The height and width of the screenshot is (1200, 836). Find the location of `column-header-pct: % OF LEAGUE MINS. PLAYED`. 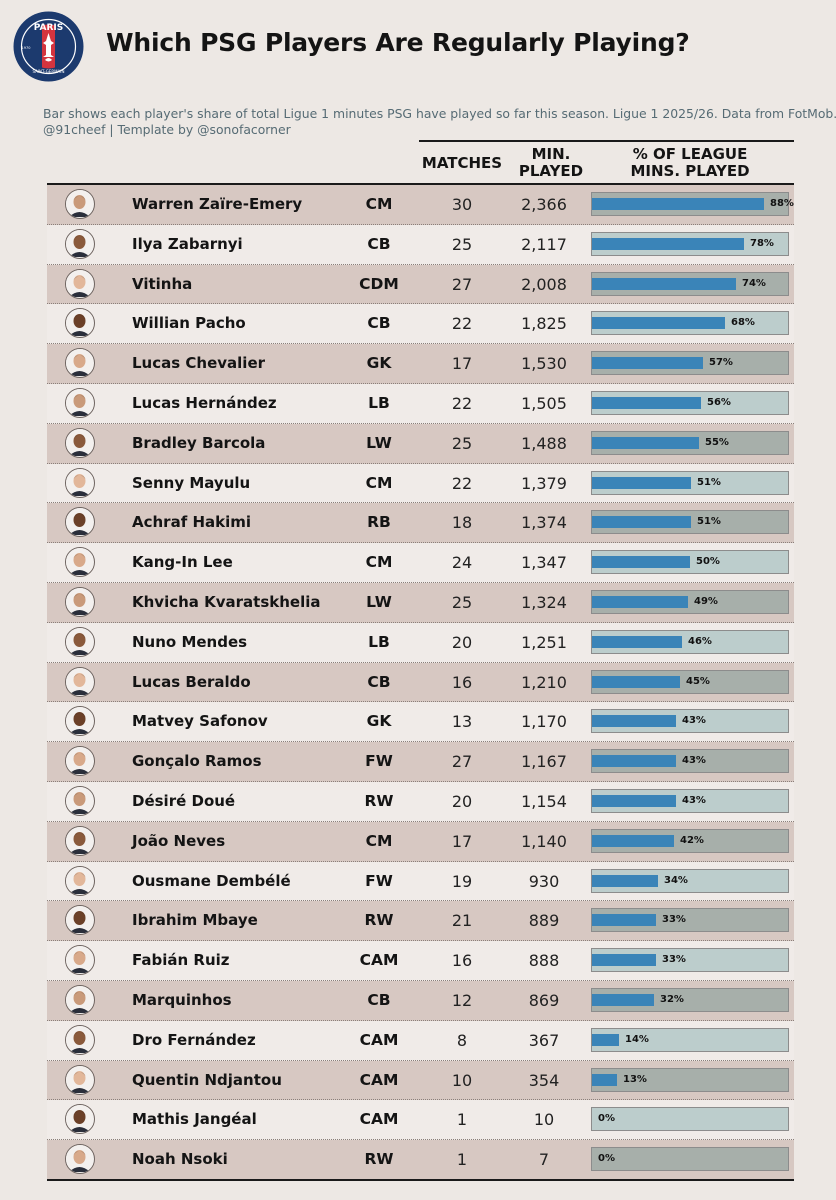

column-header-pct: % OF LEAGUE MINS. PLAYED is located at coordinates (690, 163).